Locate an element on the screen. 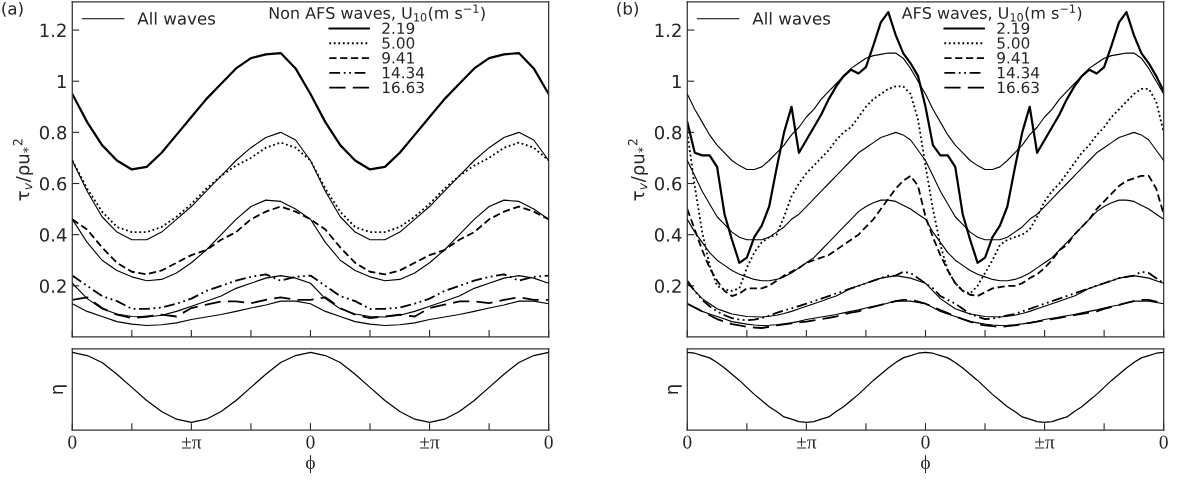 This screenshot has height=480, width=1185. legend-title: AFS waves, U$_{10}$(m s$^{−1}$) is located at coordinates (991, 13).